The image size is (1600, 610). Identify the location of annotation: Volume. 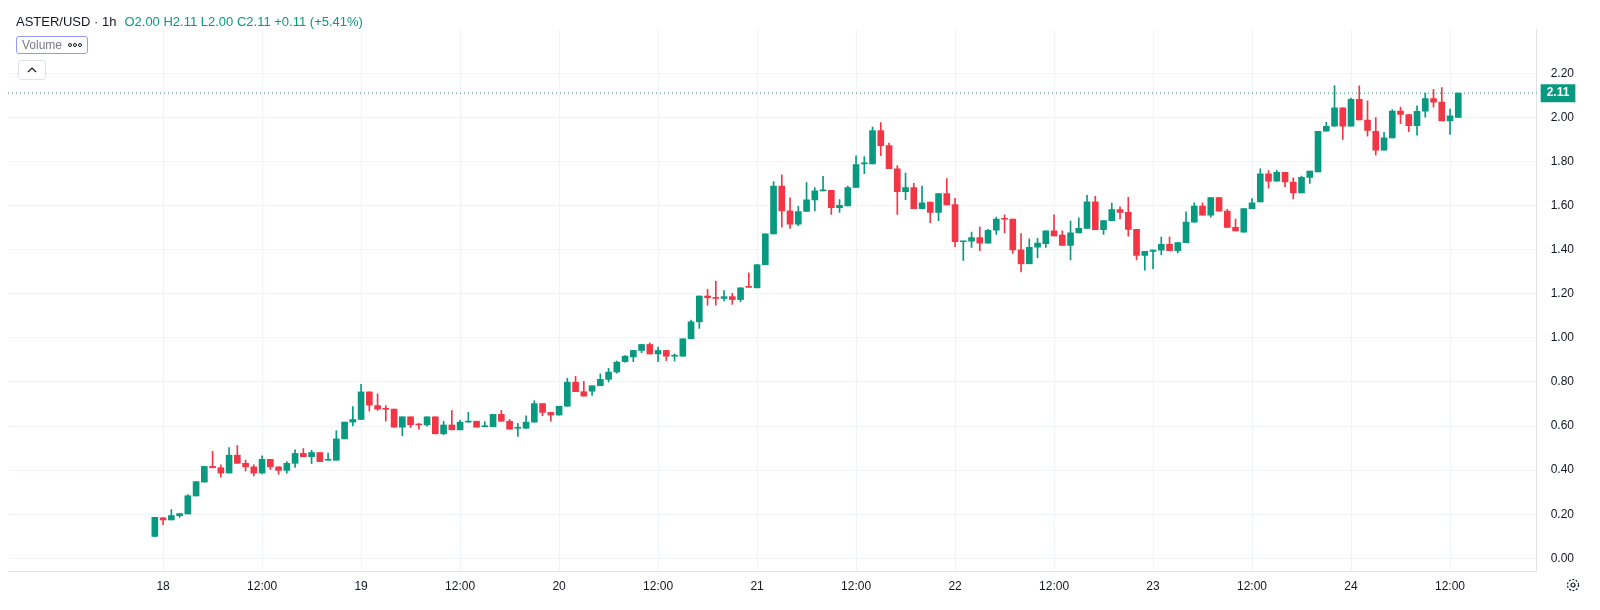
(42, 45).